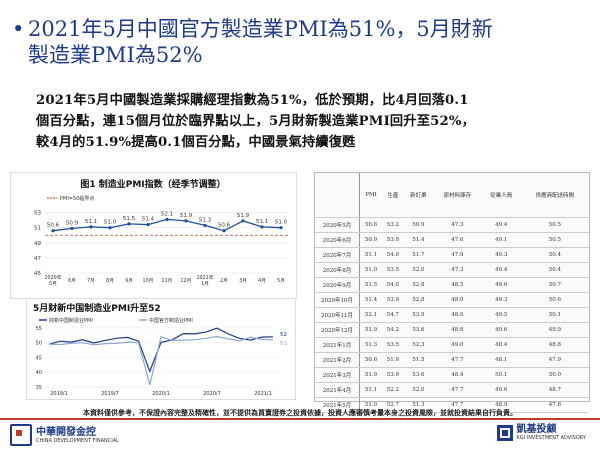 The width and height of the screenshot is (600, 452). What do you see at coordinates (501, 225) in the screenshot?
I see `table-cell: 49.4` at bounding box center [501, 225].